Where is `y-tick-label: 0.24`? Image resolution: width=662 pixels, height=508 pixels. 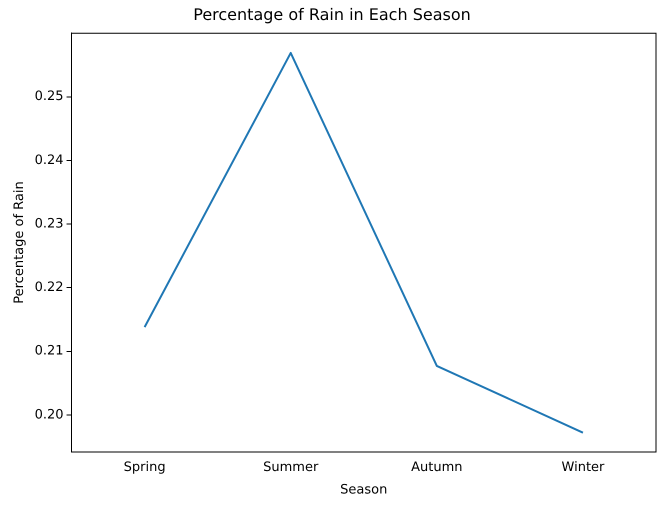
y-tick-label: 0.24 is located at coordinates (49, 160).